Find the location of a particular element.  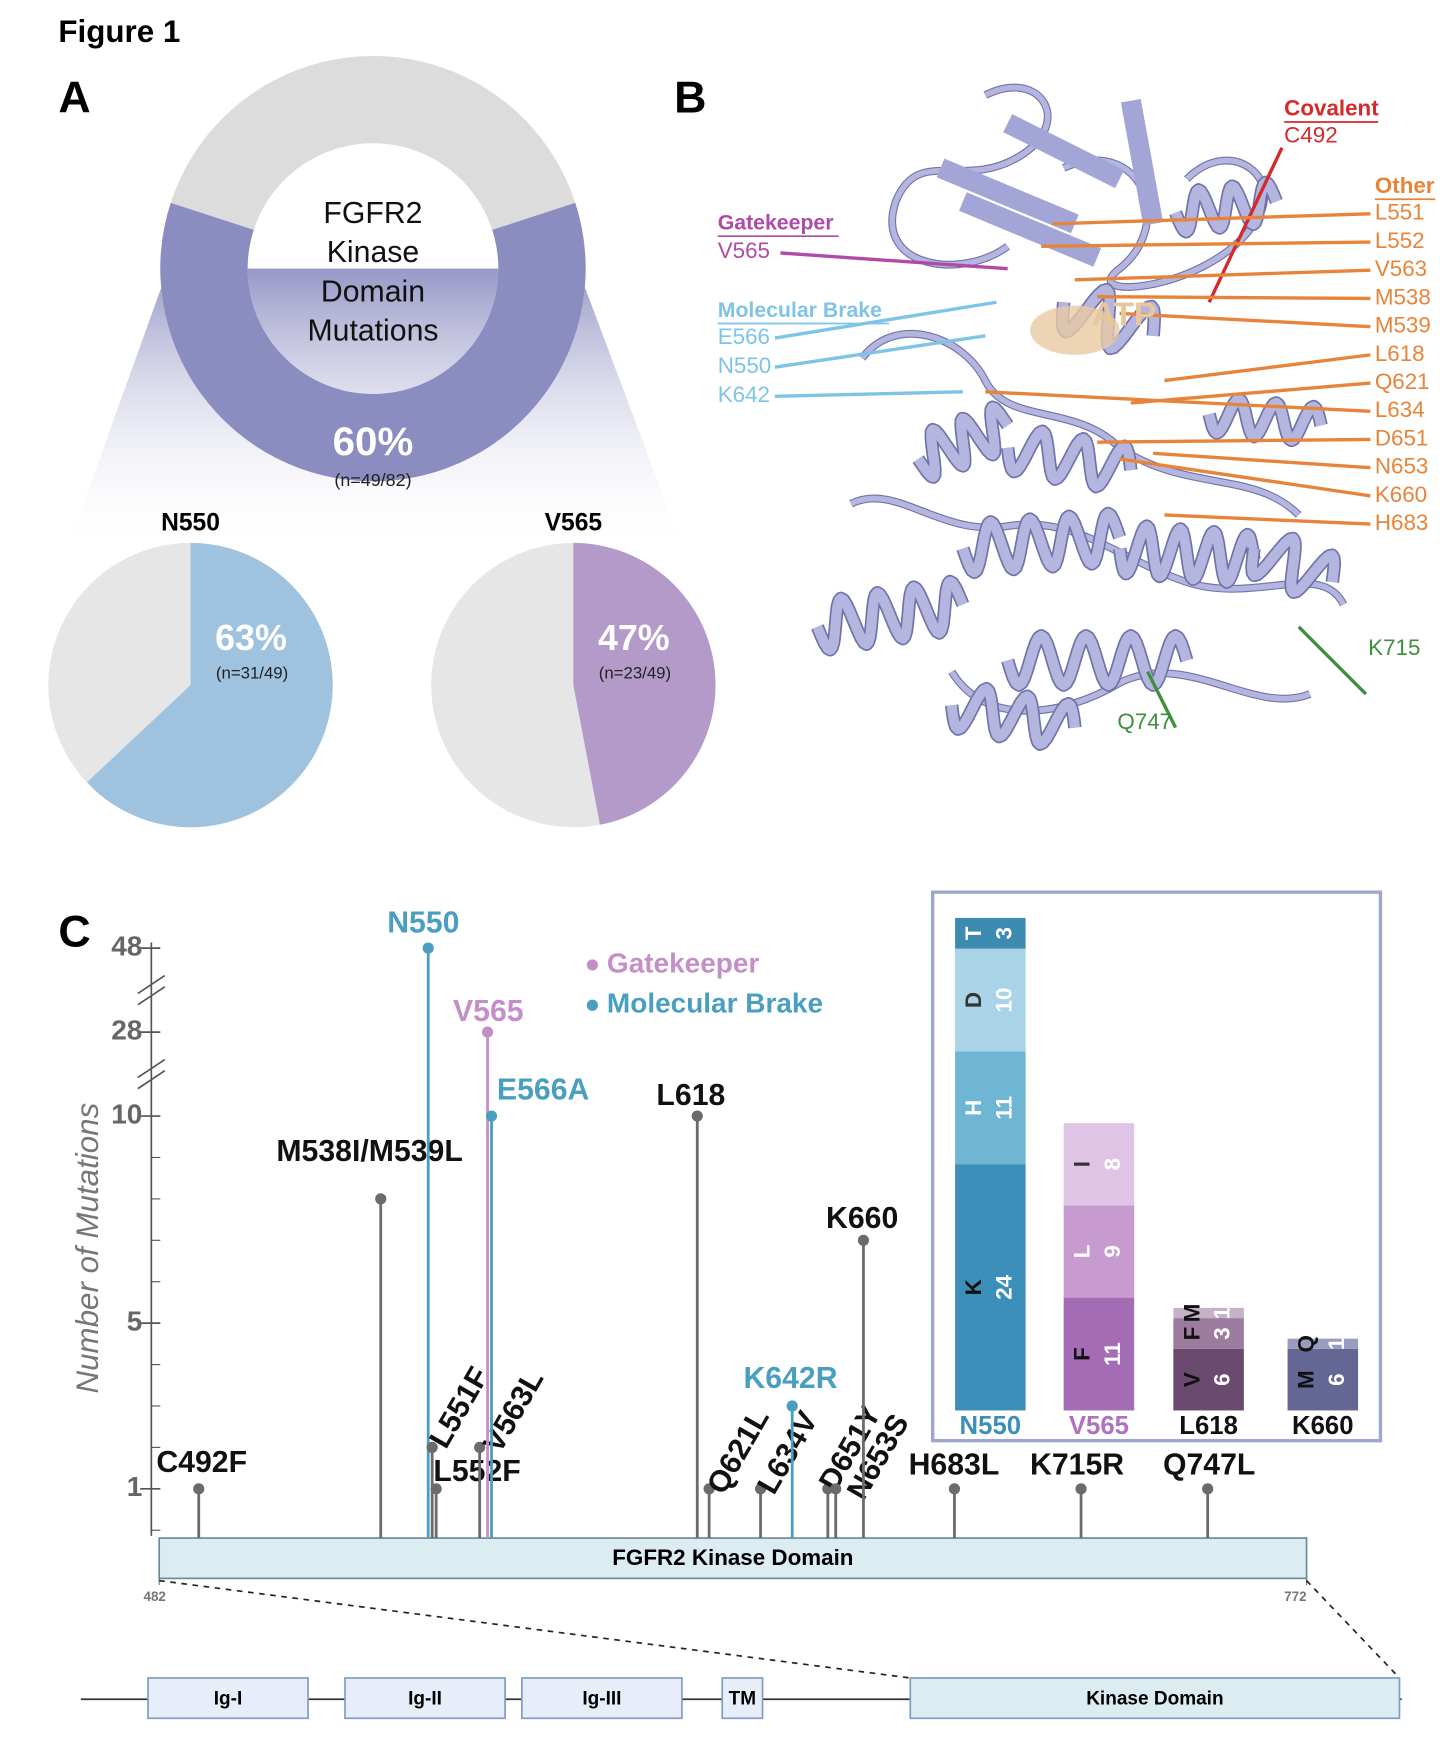

segment-letter: Q is located at coordinates (1306, 1343).